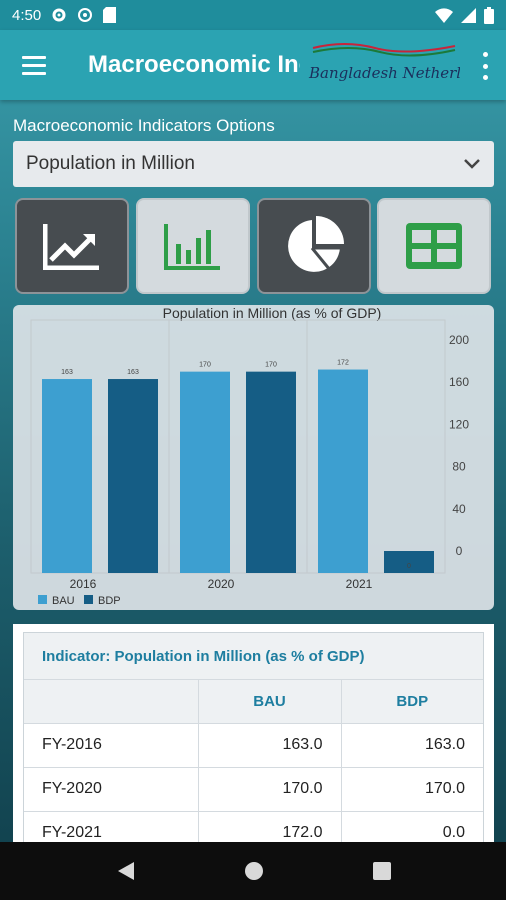  Describe the element at coordinates (468, 15) in the screenshot. I see `signal-icon` at that location.